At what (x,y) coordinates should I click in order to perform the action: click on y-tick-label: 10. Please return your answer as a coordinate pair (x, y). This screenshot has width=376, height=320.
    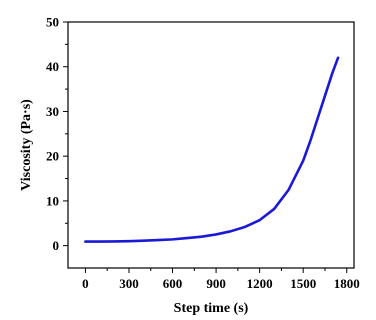
    Looking at the image, I should click on (52, 200).